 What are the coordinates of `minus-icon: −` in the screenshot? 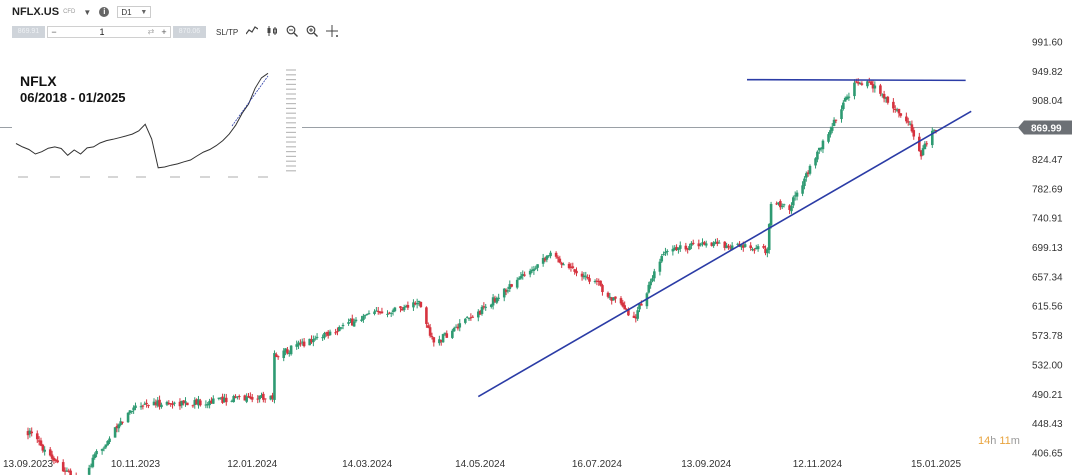 It's located at (54, 32).